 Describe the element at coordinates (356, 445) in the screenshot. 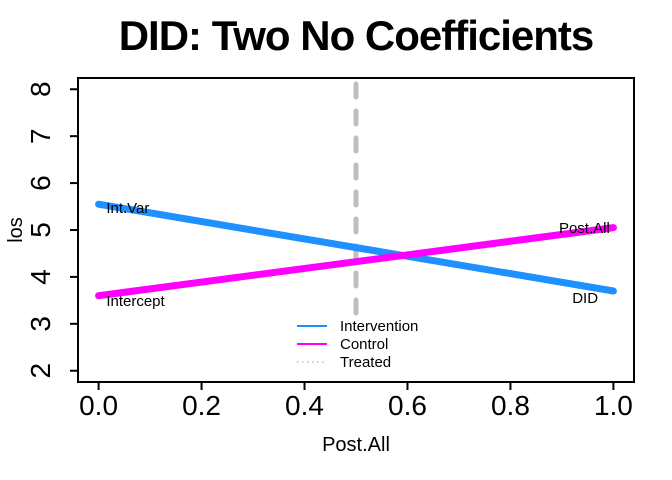

I see `x-axis-label: Post.All` at that location.